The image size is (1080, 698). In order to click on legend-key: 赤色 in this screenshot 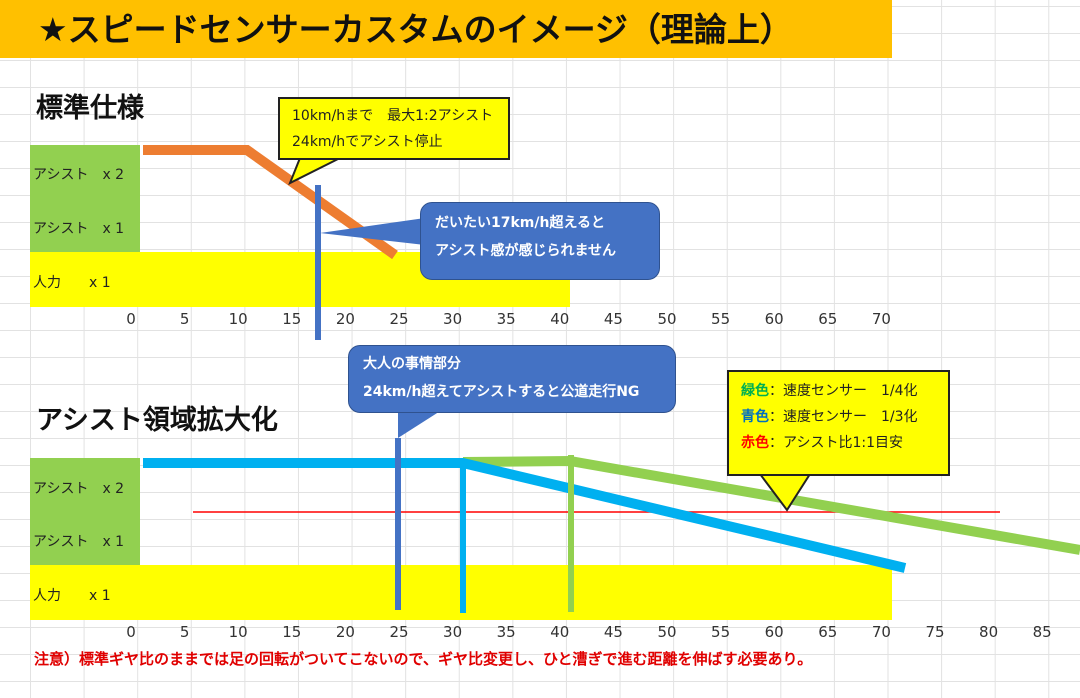, I will do `click(755, 443)`.